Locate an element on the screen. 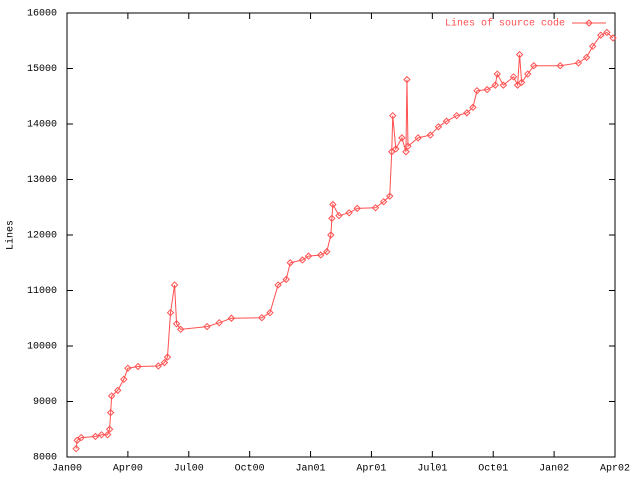 The width and height of the screenshot is (640, 480). legend-marker is located at coordinates (589, 23).